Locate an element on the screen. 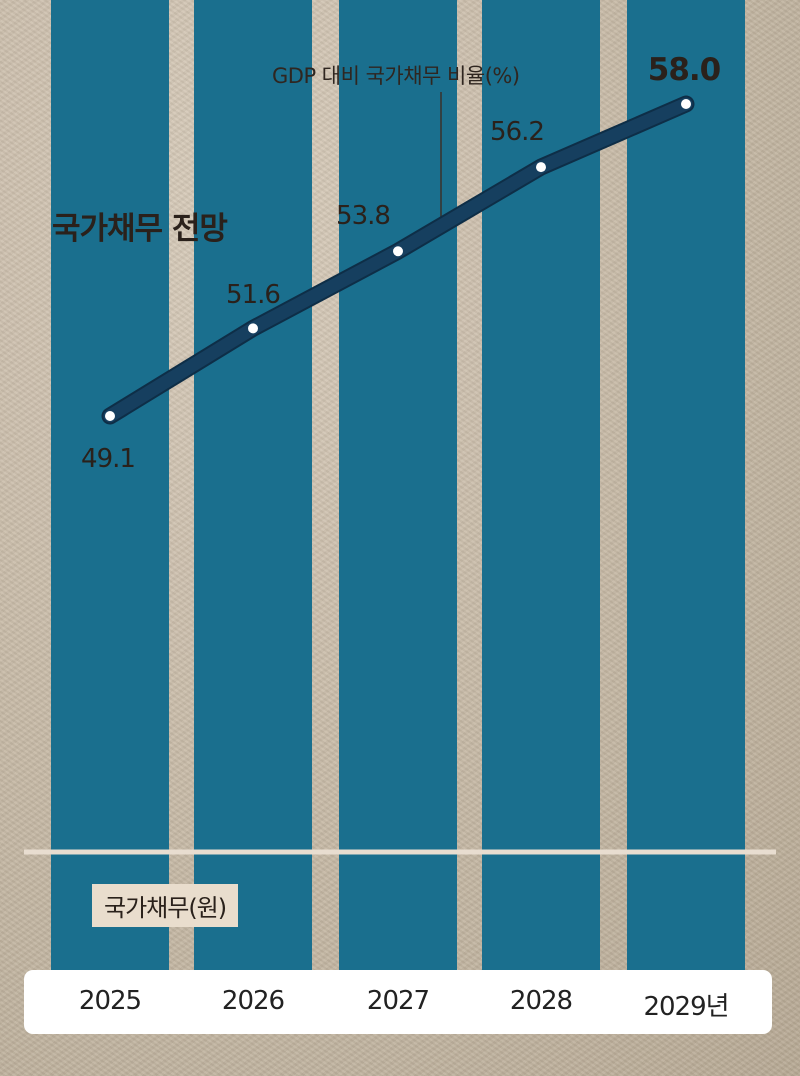 The width and height of the screenshot is (800, 1076). bar-2029년 is located at coordinates (686, 485).